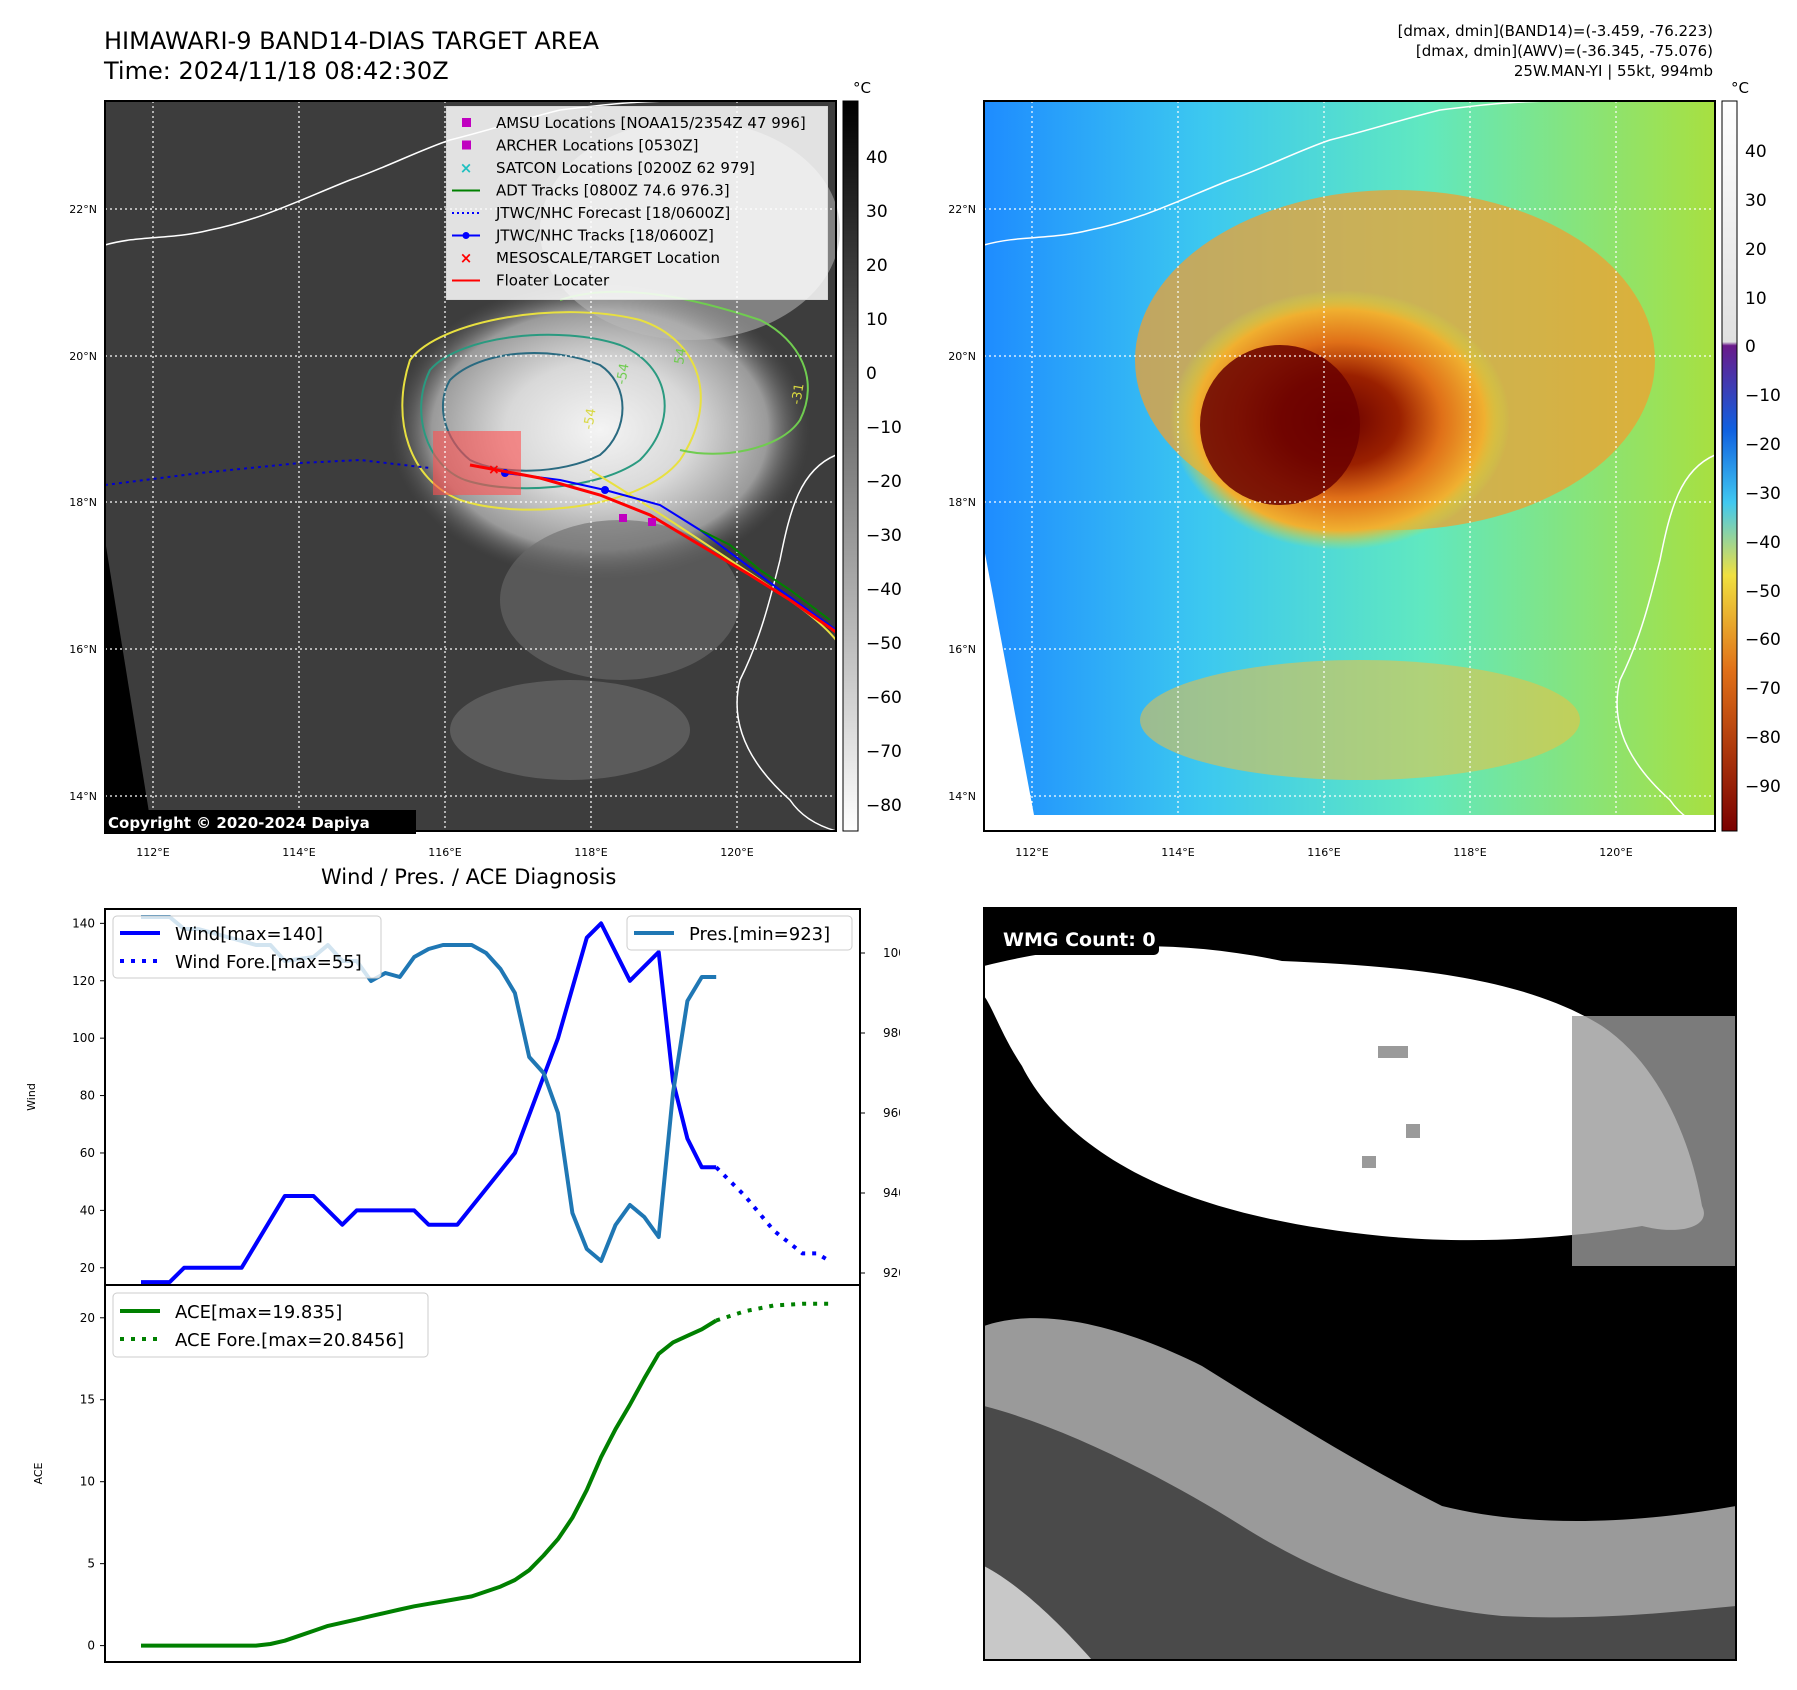 Image resolution: width=1797 pixels, height=1690 pixels. I want to click on svg-text: 112°E, so click(1031, 852).